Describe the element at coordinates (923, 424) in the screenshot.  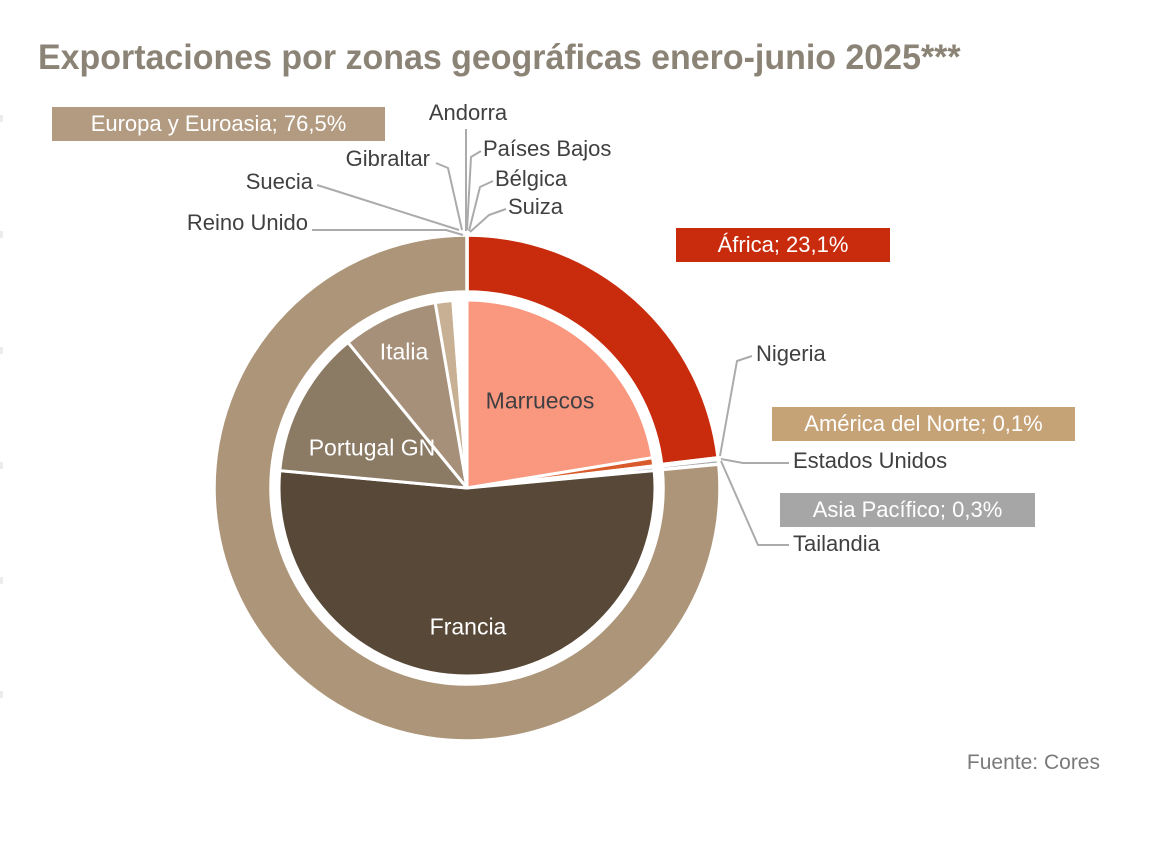
I see `zone-box-america-del-norte: América del Norte; 0,1%` at that location.